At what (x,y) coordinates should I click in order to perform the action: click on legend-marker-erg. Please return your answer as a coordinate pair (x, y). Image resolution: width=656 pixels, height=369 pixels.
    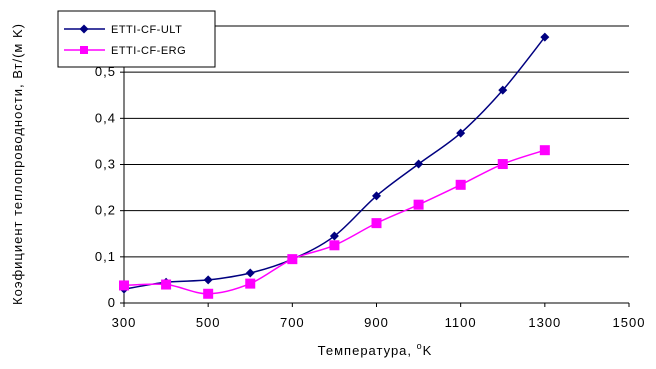
    Looking at the image, I should click on (84, 50).